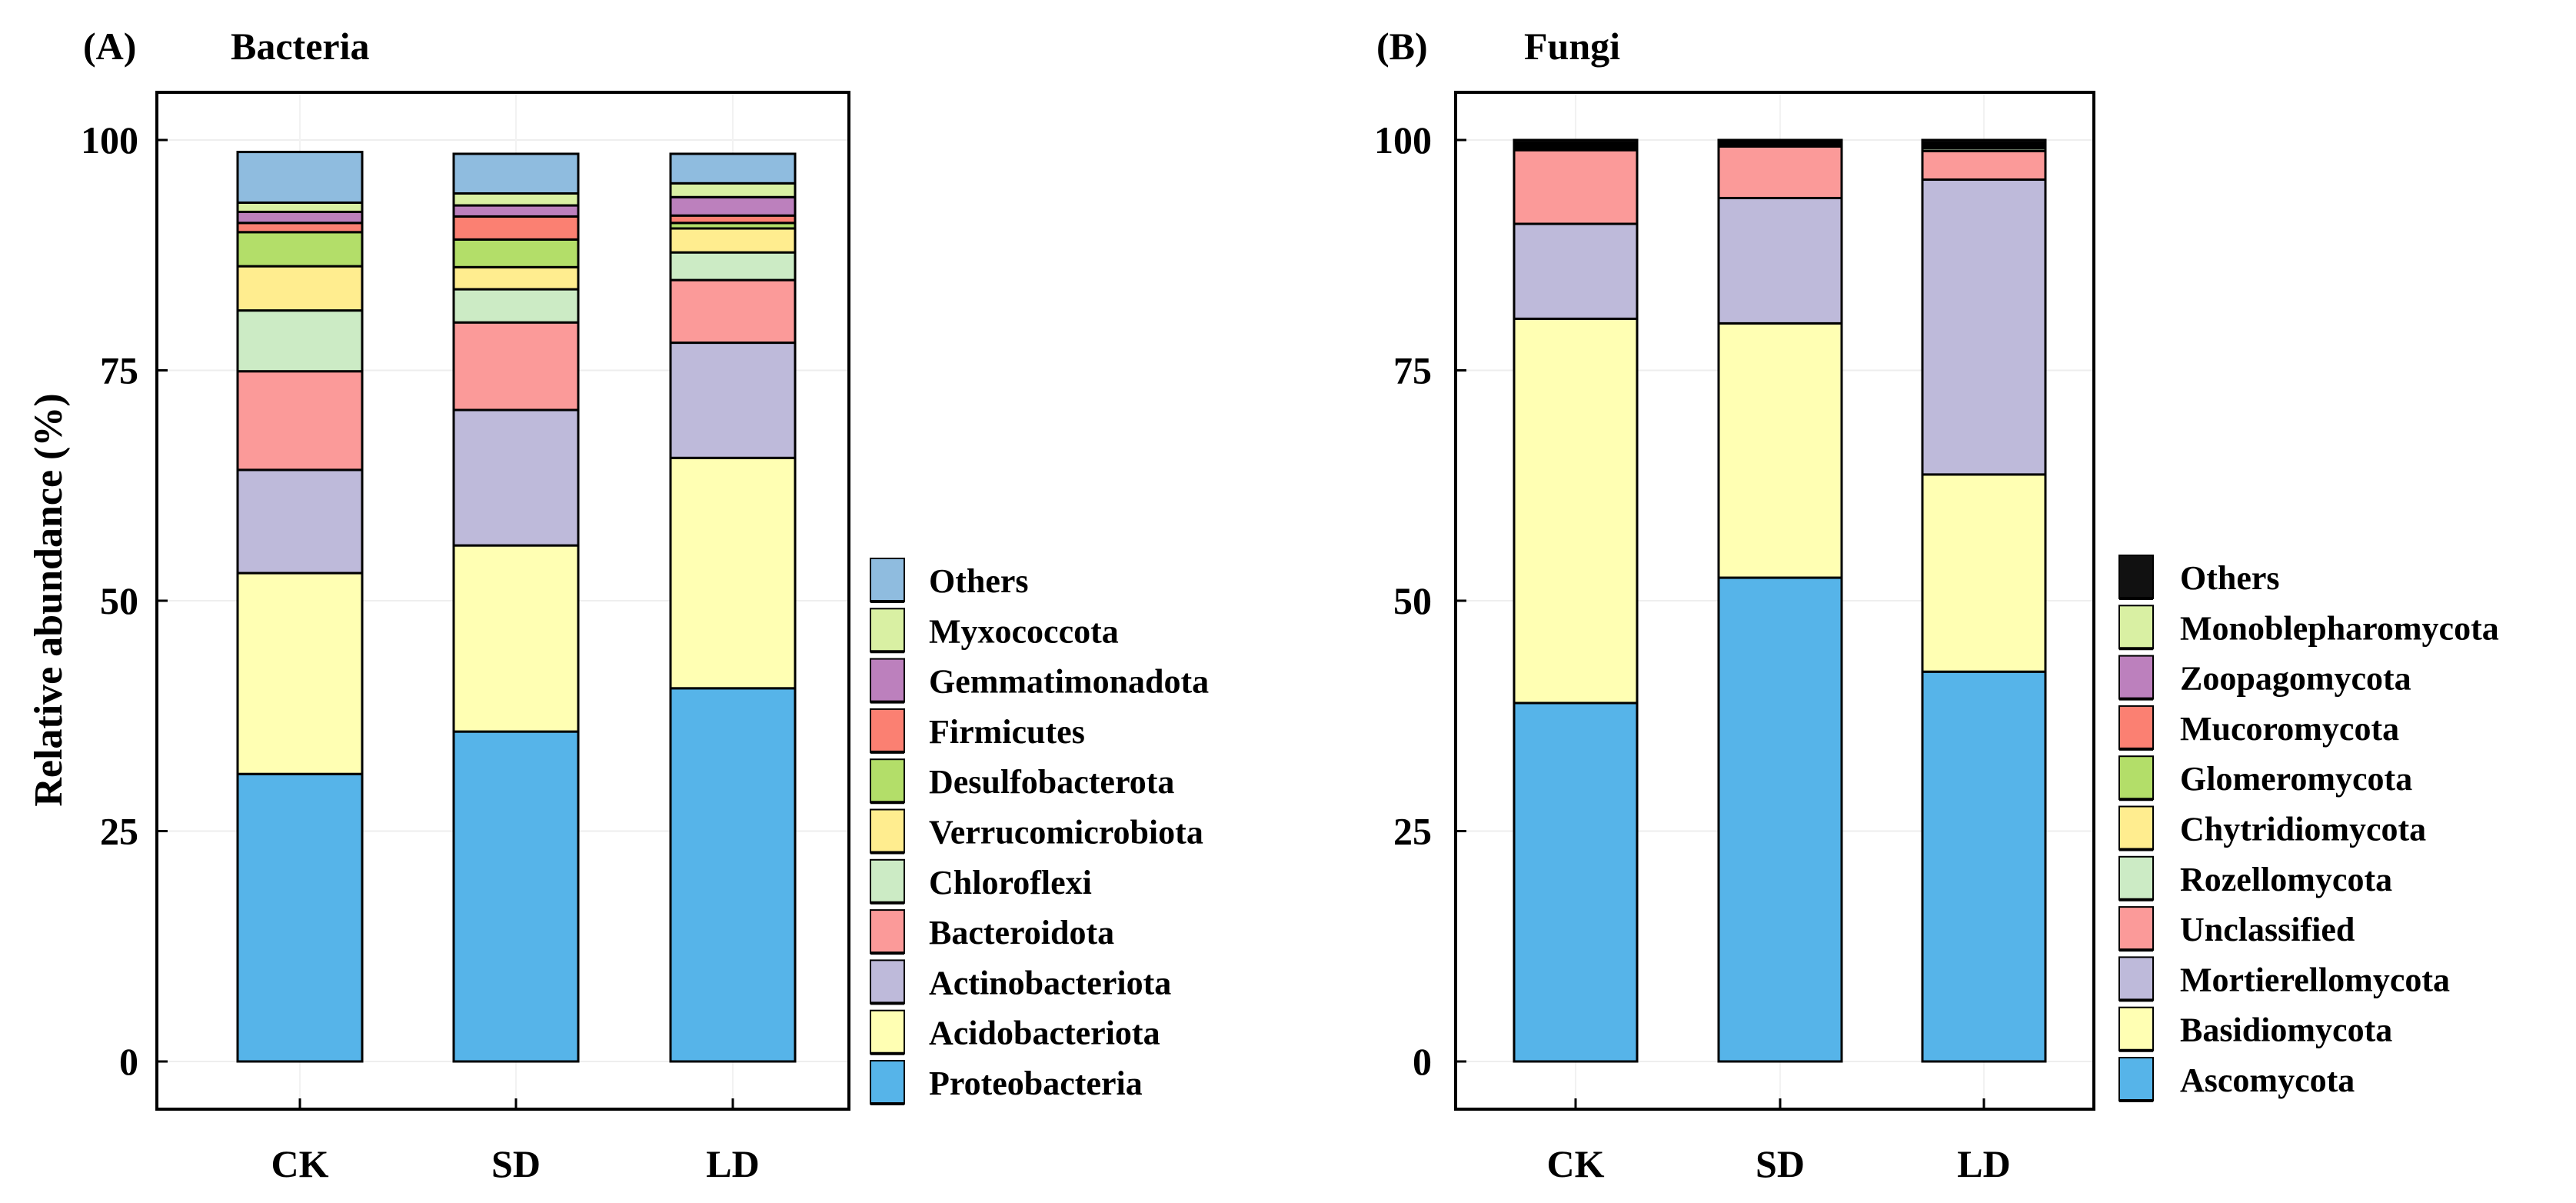 This screenshot has height=1203, width=2576. What do you see at coordinates (1576, 271) in the screenshot?
I see `bar-segment-mortierellomycota-ck` at bounding box center [1576, 271].